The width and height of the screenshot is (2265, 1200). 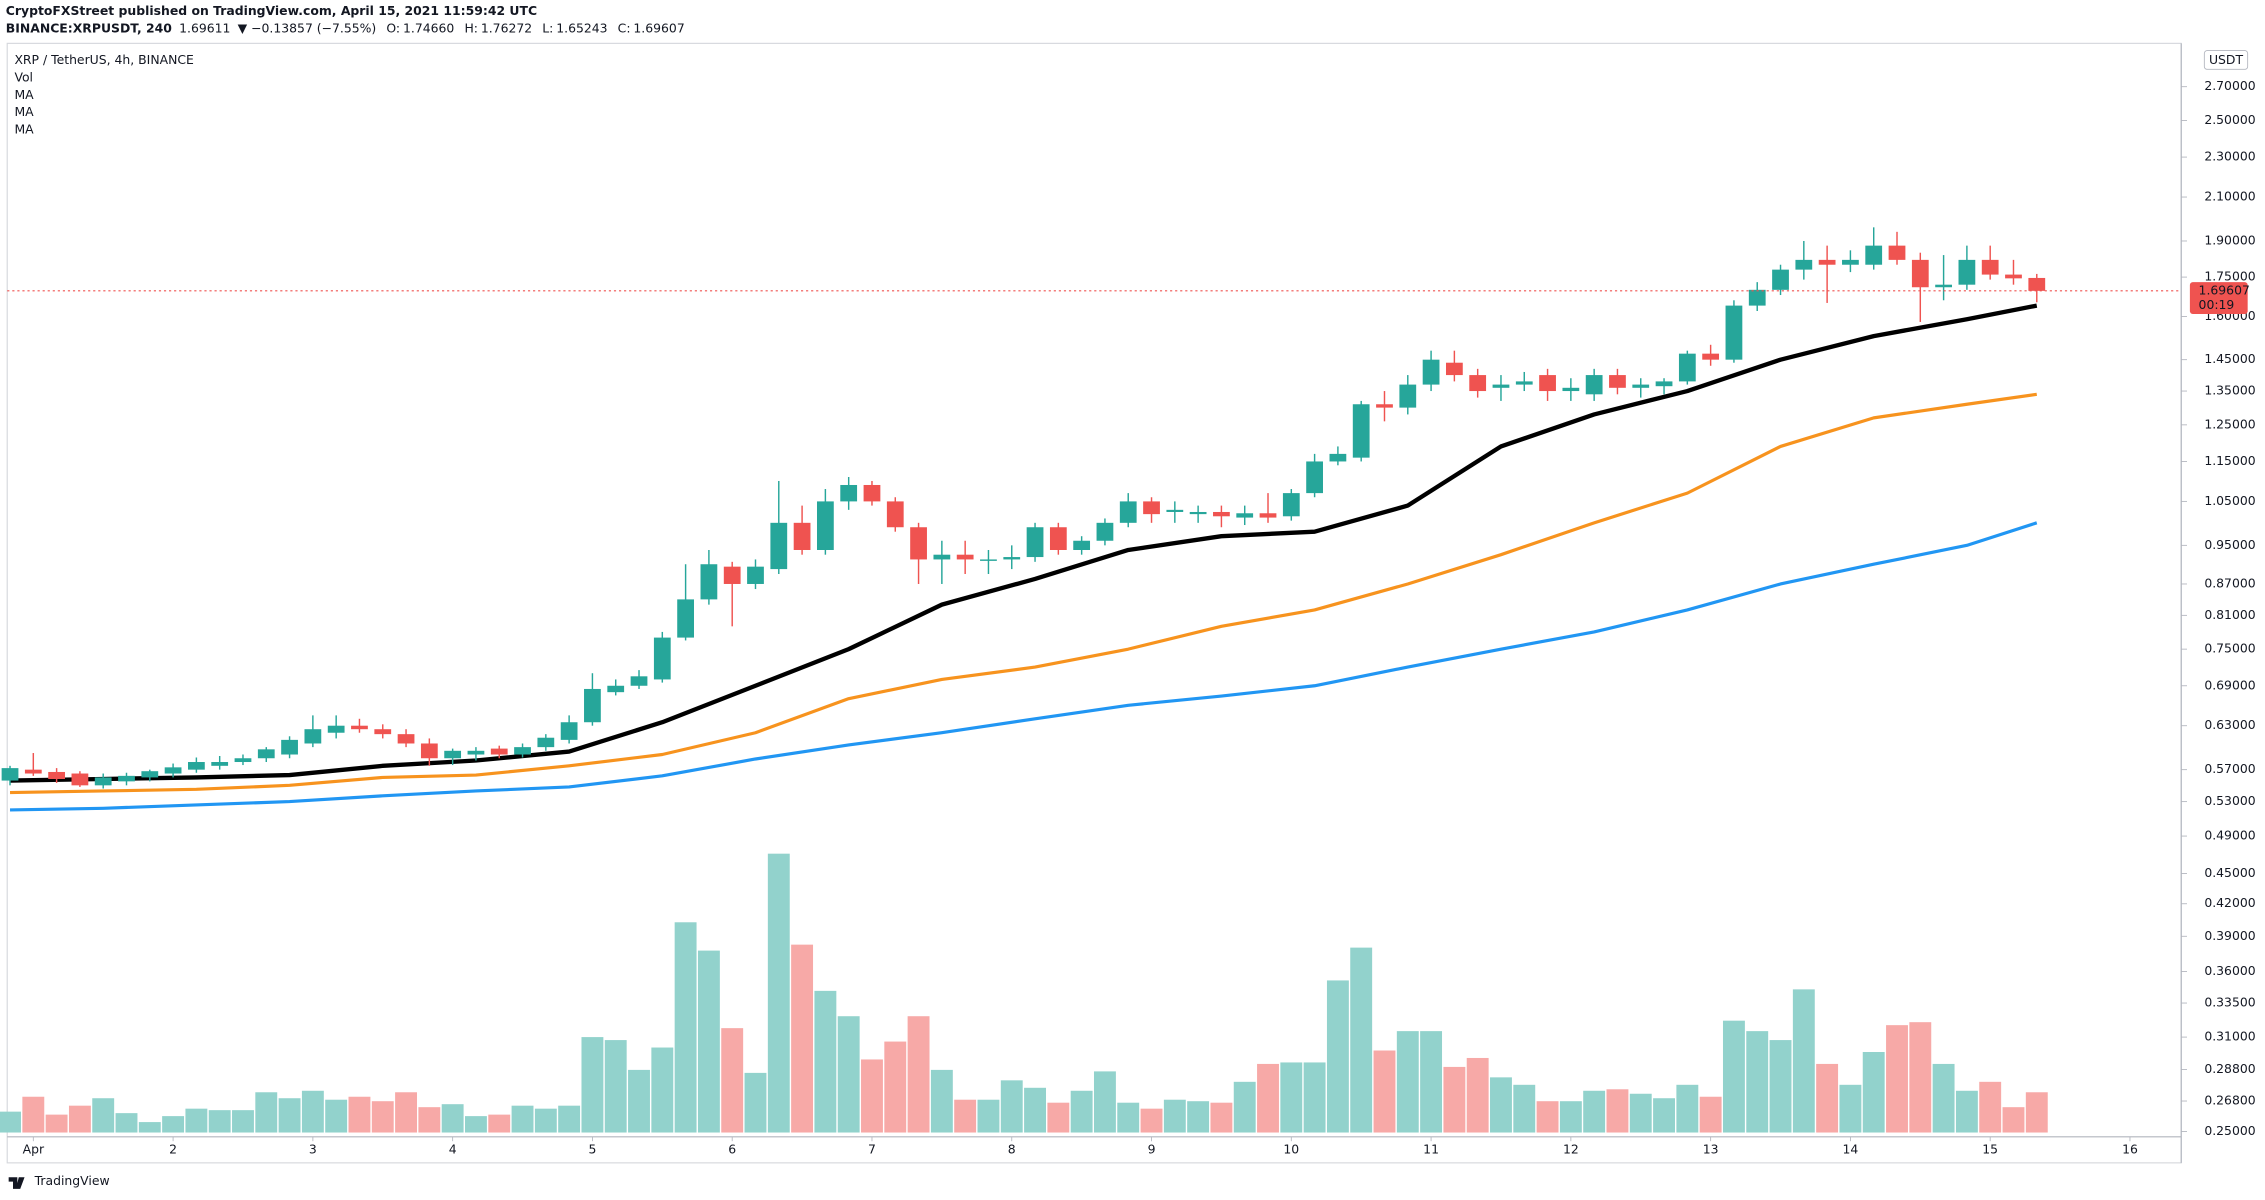 I want to click on x-tick-label: 2, so click(x=173, y=1148).